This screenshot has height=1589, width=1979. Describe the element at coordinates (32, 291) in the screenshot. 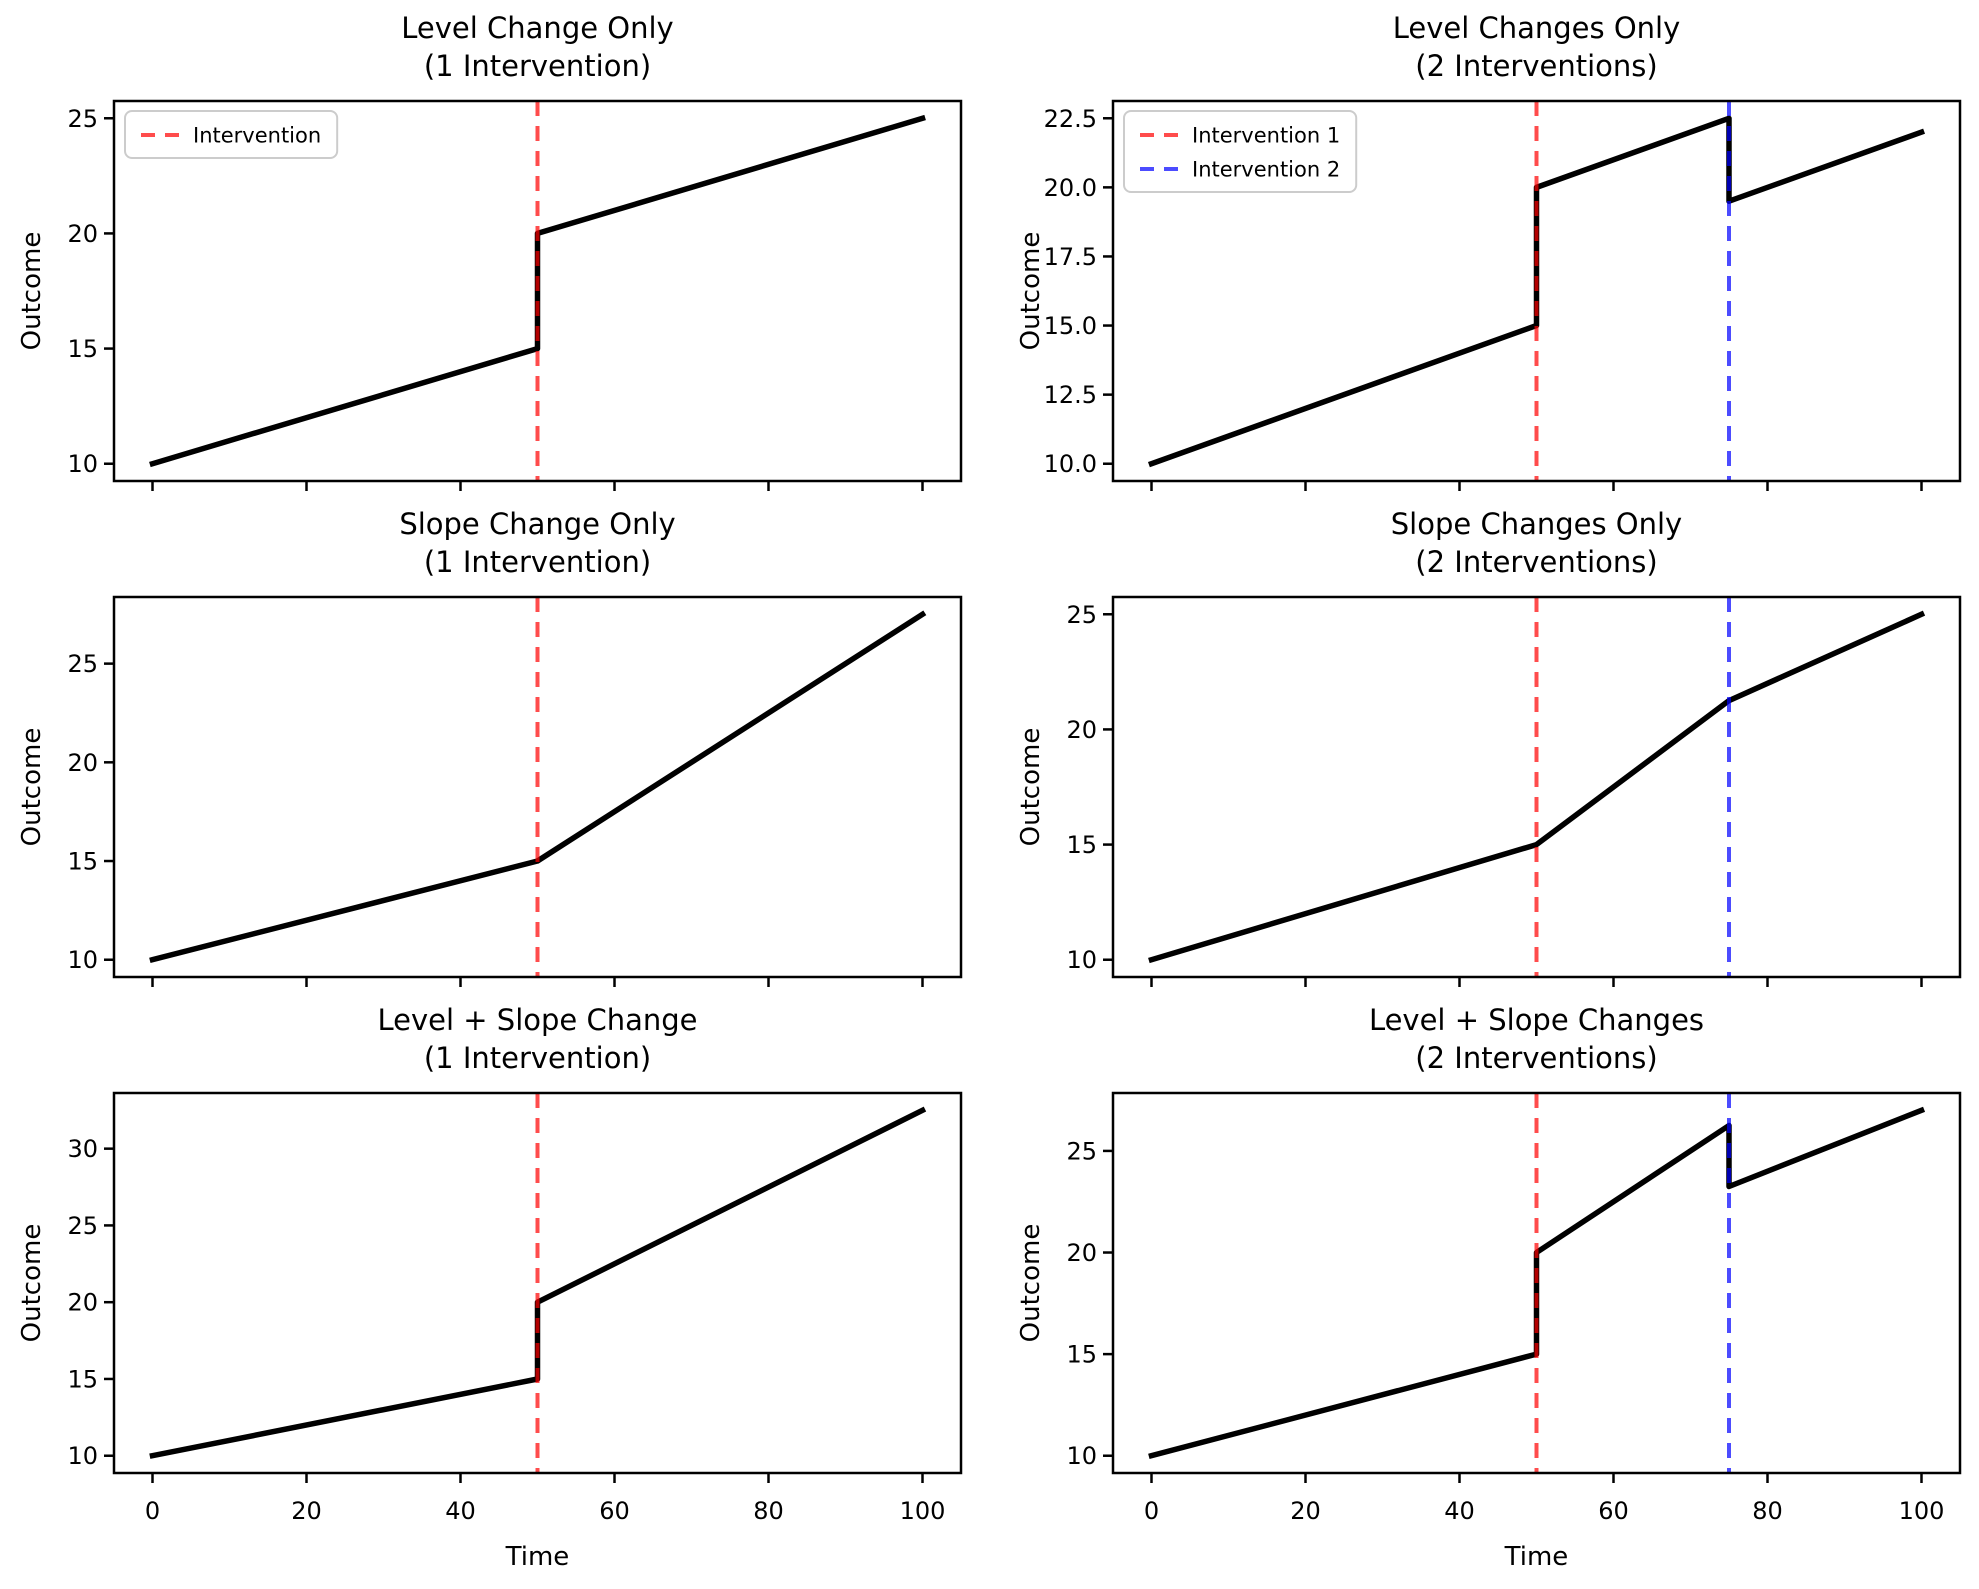

I see `subplot-0-ylabel: Outcome` at that location.